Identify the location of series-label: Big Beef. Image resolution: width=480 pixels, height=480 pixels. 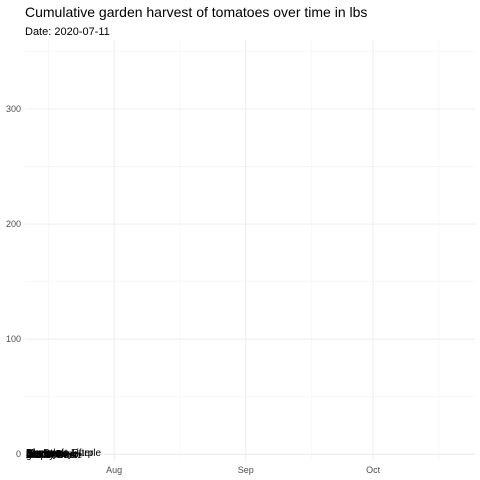
(45, 453).